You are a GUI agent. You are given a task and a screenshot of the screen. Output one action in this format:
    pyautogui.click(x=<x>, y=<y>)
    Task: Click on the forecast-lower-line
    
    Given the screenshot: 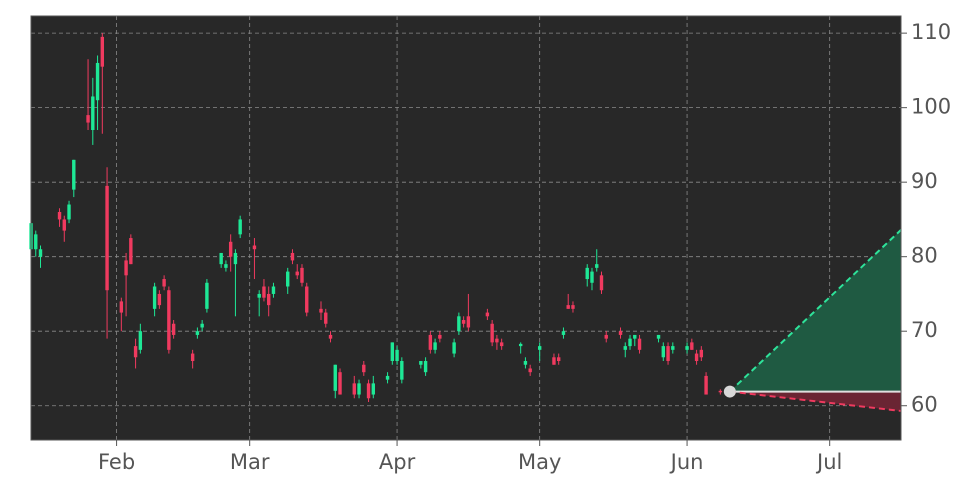 What is the action you would take?
    pyautogui.click(x=815, y=401)
    